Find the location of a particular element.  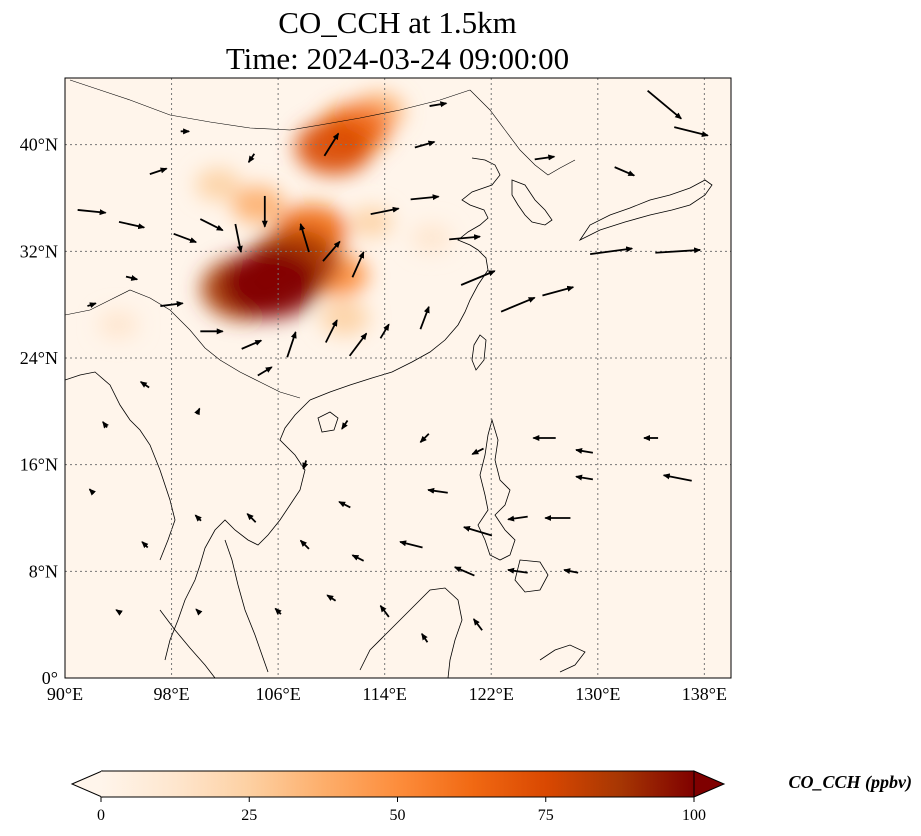

lon-tick-label: 98°E is located at coordinates (171, 694).